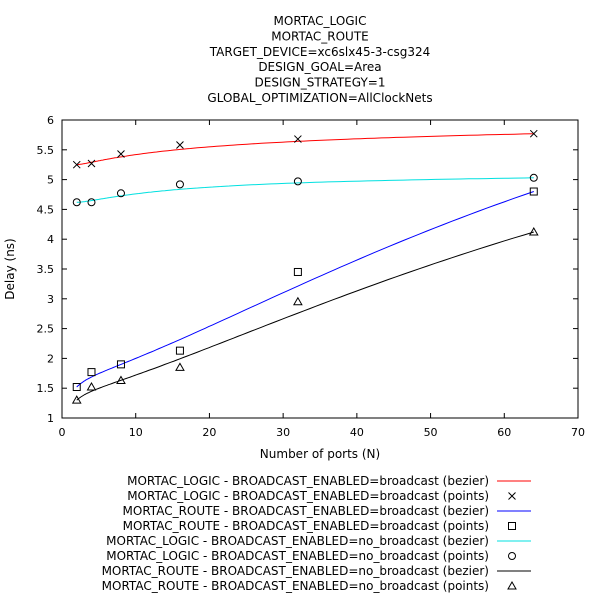 The width and height of the screenshot is (600, 600). I want to click on y-tick-label: 4, so click(50, 239).